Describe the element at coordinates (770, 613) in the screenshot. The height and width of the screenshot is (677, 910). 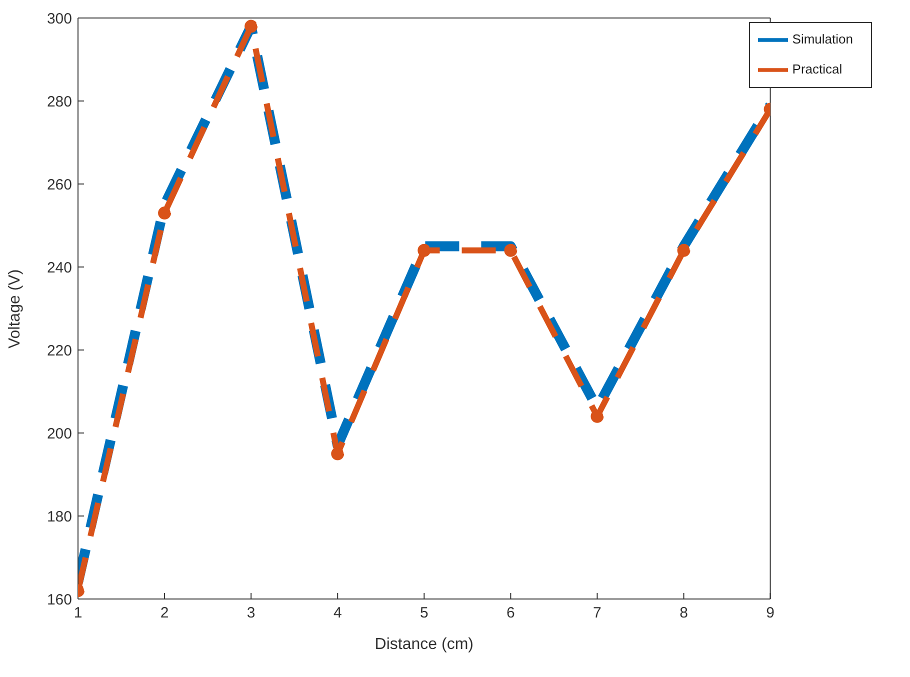
I see `x-tick-label: 9` at that location.